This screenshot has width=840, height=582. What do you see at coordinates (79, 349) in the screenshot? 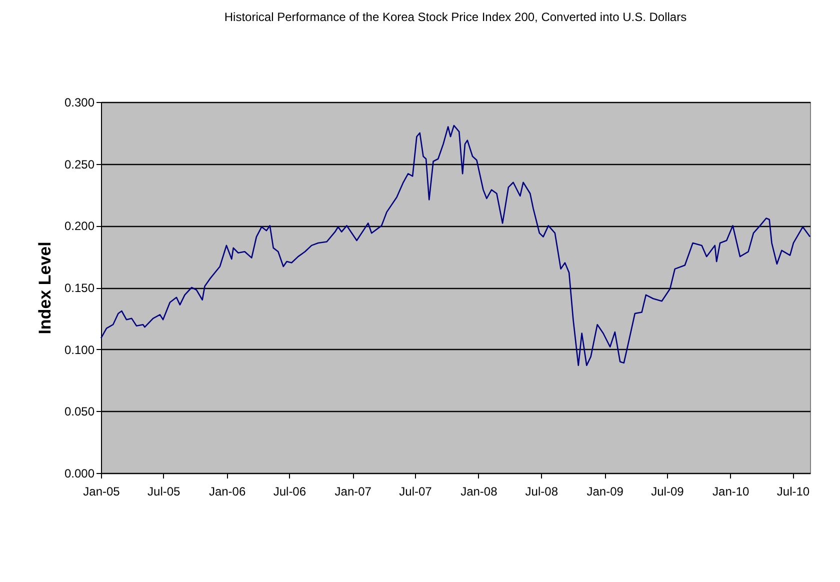
I see `y-tick-label: 0.100` at bounding box center [79, 349].